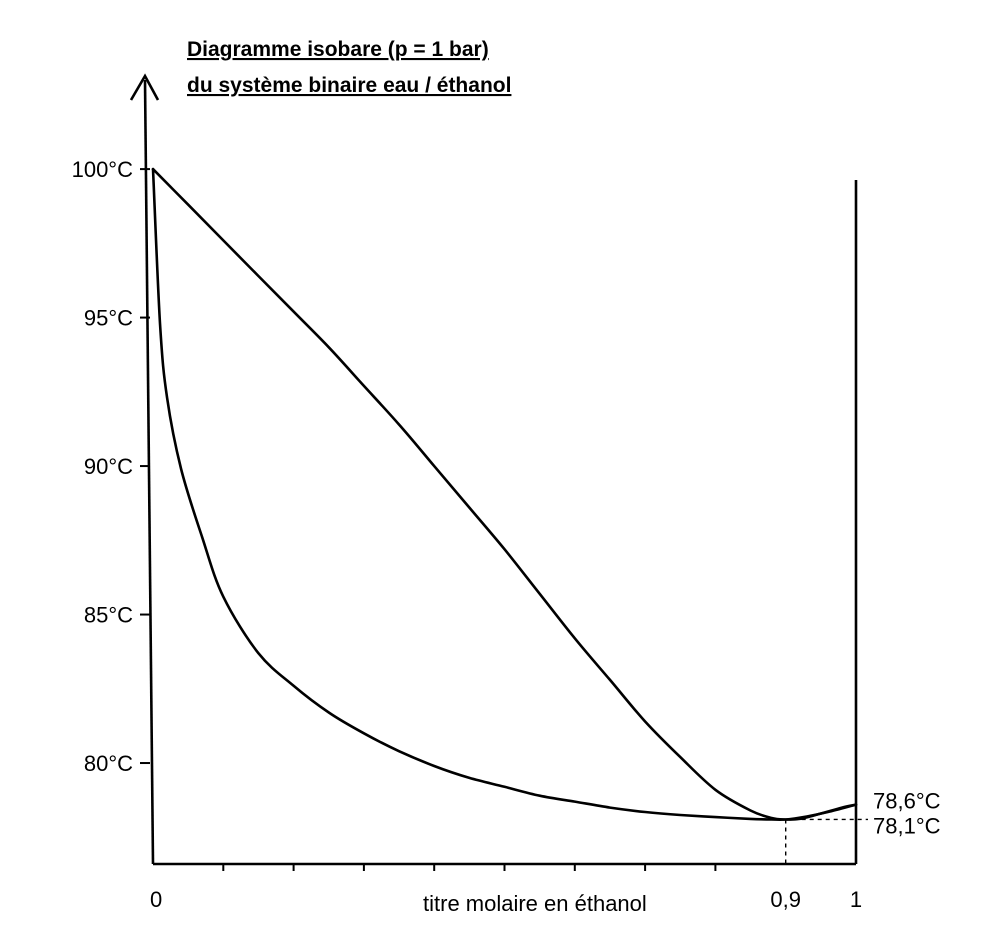 Image resolution: width=1006 pixels, height=947 pixels. Describe the element at coordinates (506, 888) in the screenshot. I see `x-ticks: 0 0,9 1` at that location.